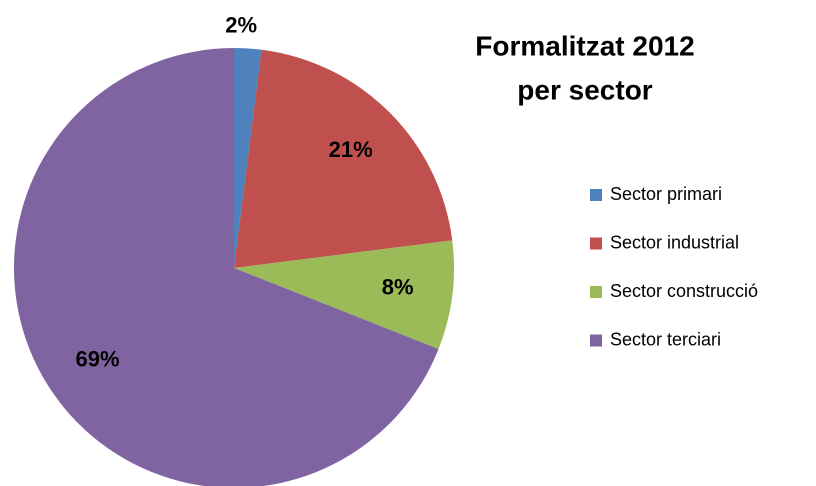 Image resolution: width=816 pixels, height=486 pixels. I want to click on legend-label: Sector terciari, so click(665, 339).